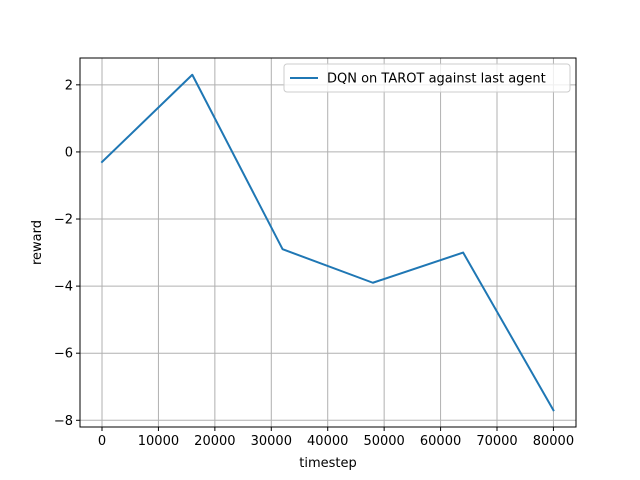 This screenshot has height=480, width=640. I want to click on x-tick-label: 30000, so click(271, 441).